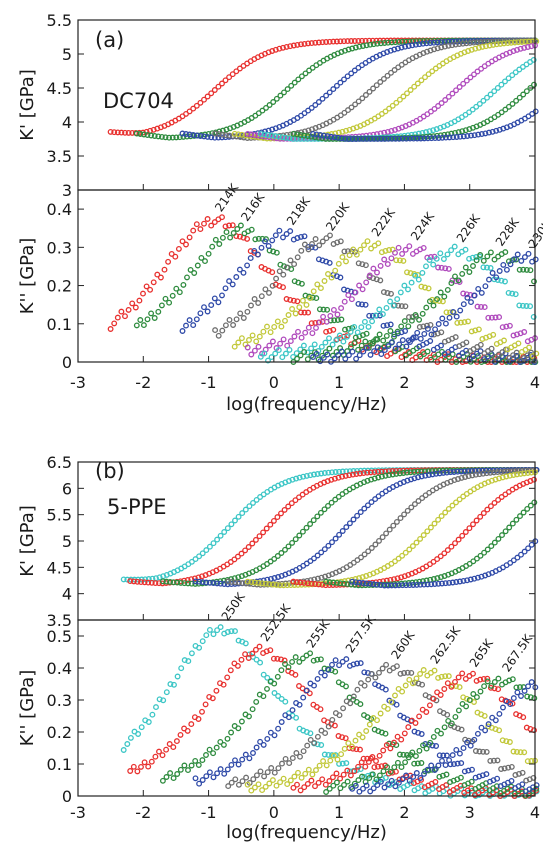 This screenshot has height=842, width=543. I want to click on y-axis-title: K'' [GPa], so click(27, 708).